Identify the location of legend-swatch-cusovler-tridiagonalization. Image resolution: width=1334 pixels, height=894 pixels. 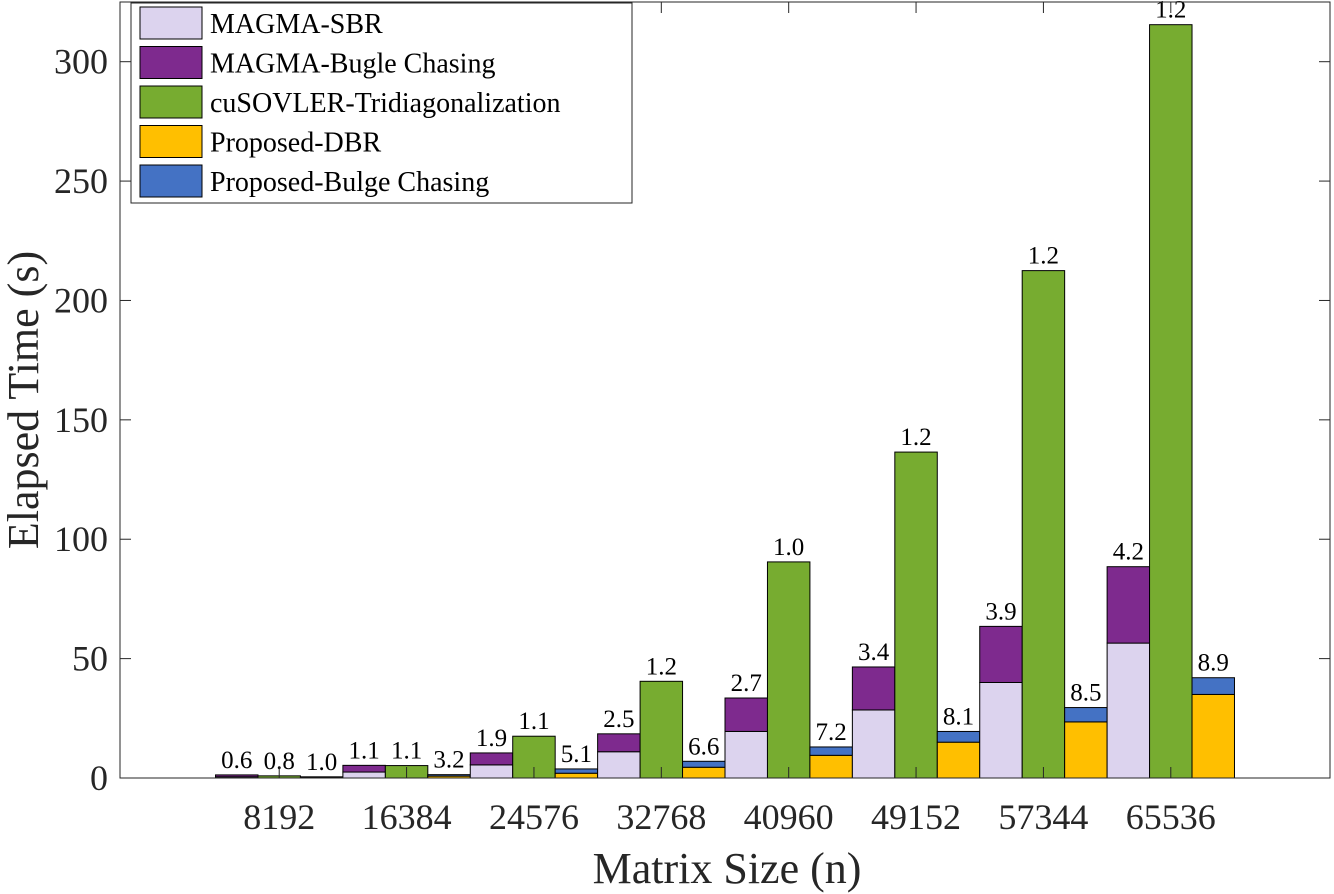
(171, 102).